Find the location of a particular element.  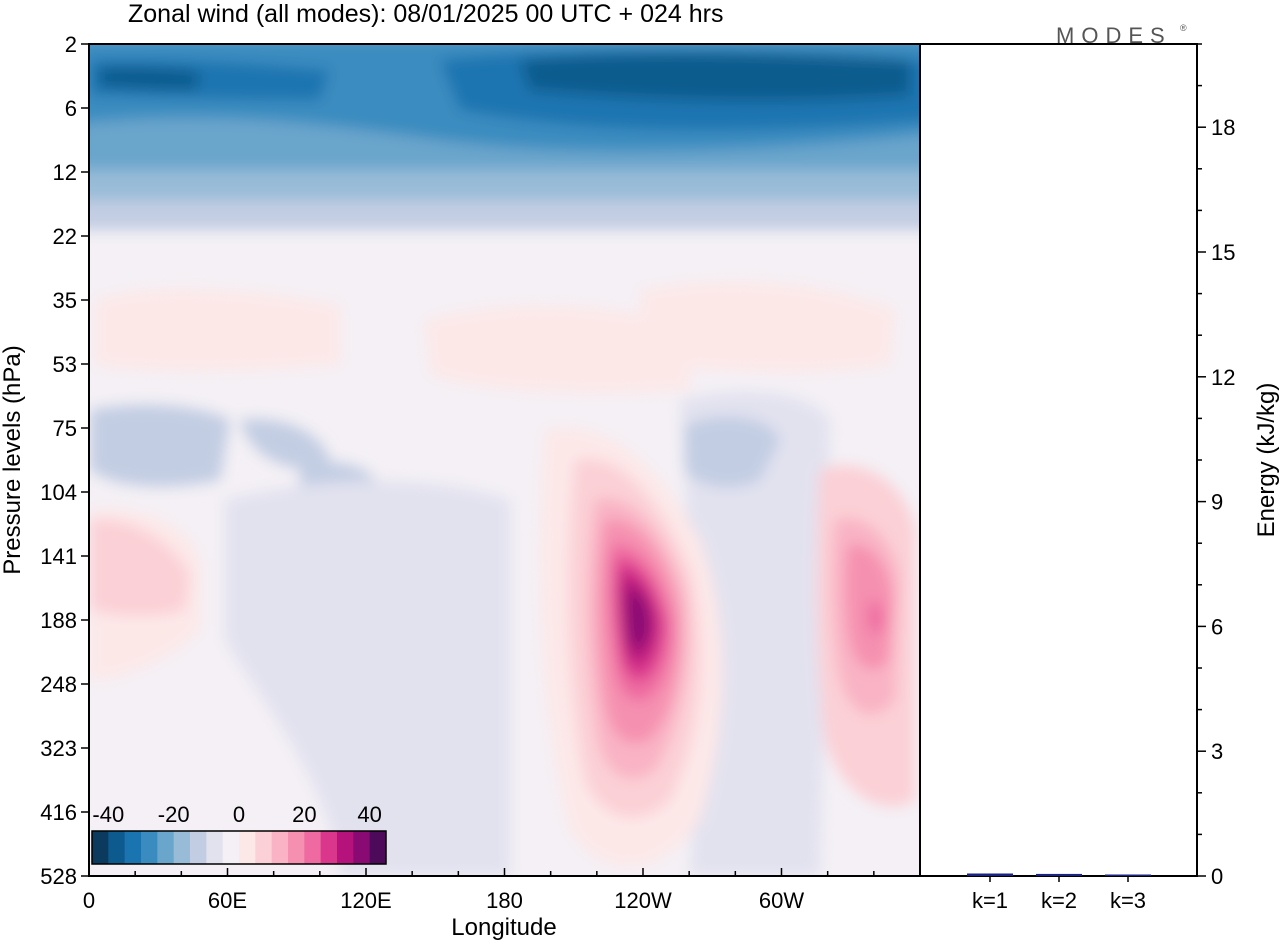

x-axis-label: Longitude is located at coordinates (503, 927).